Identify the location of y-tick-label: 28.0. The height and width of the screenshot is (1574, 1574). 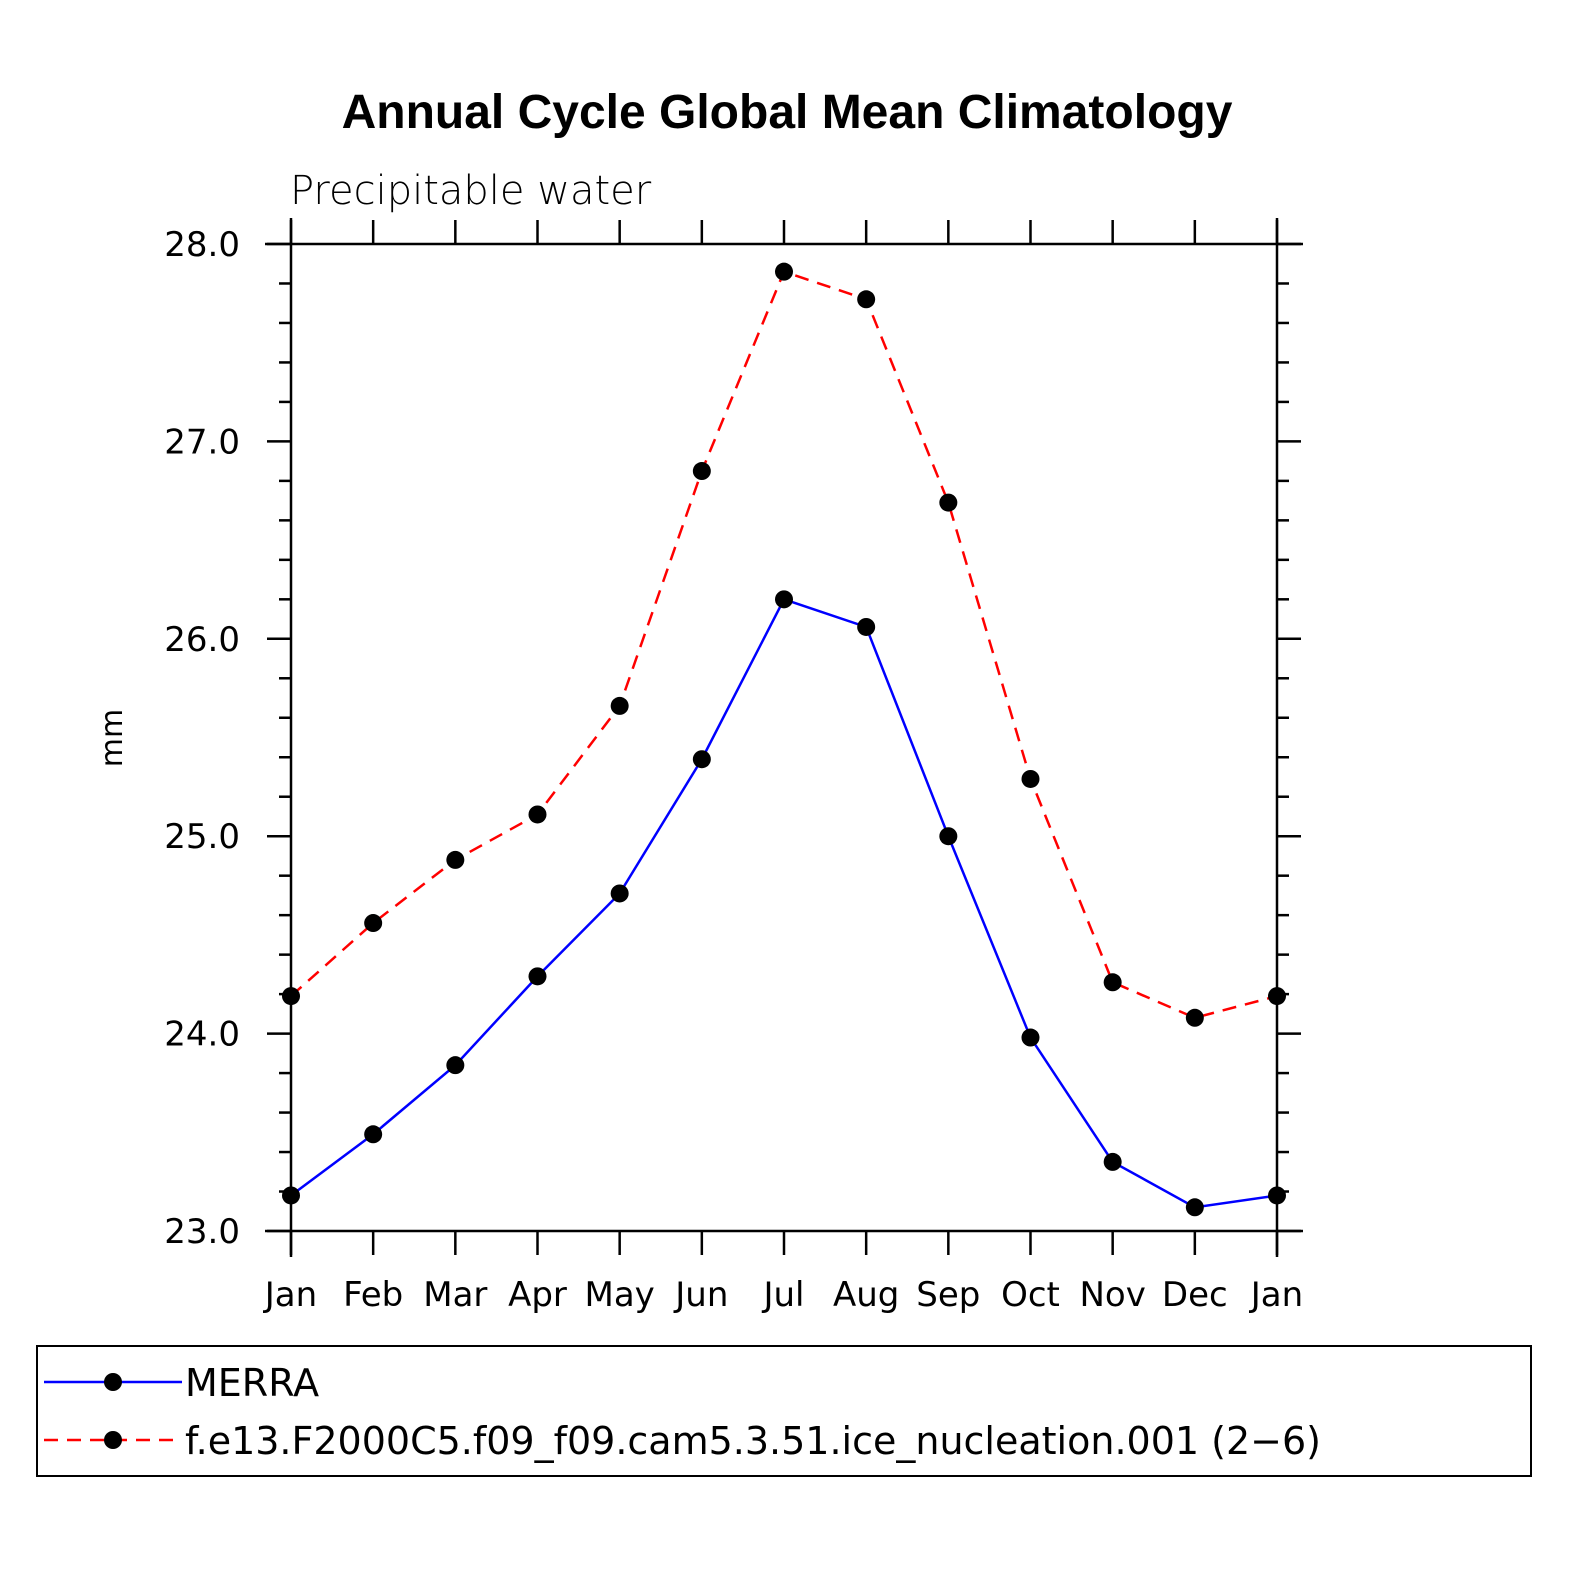
(202, 245).